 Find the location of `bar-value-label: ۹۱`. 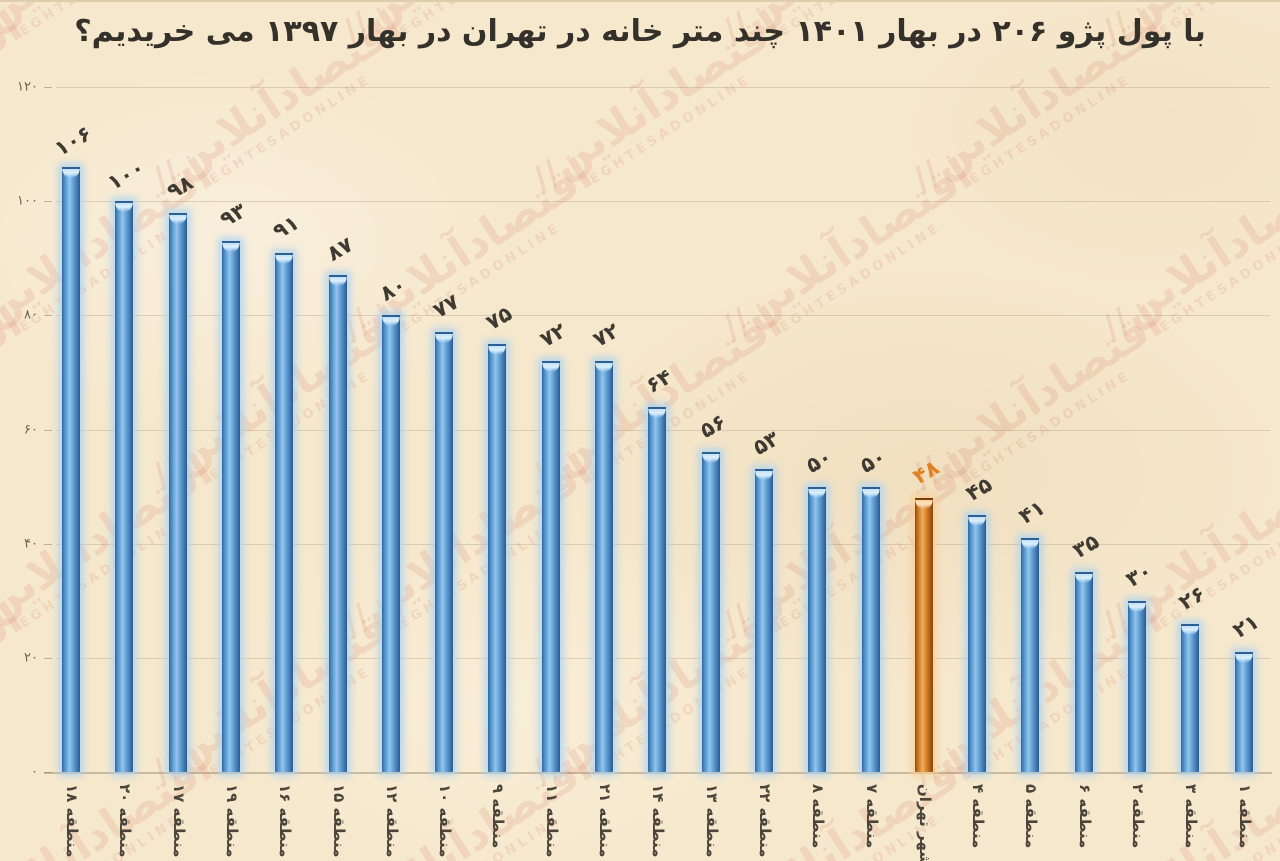

bar-value-label: ۹۱ is located at coordinates (286, 226).